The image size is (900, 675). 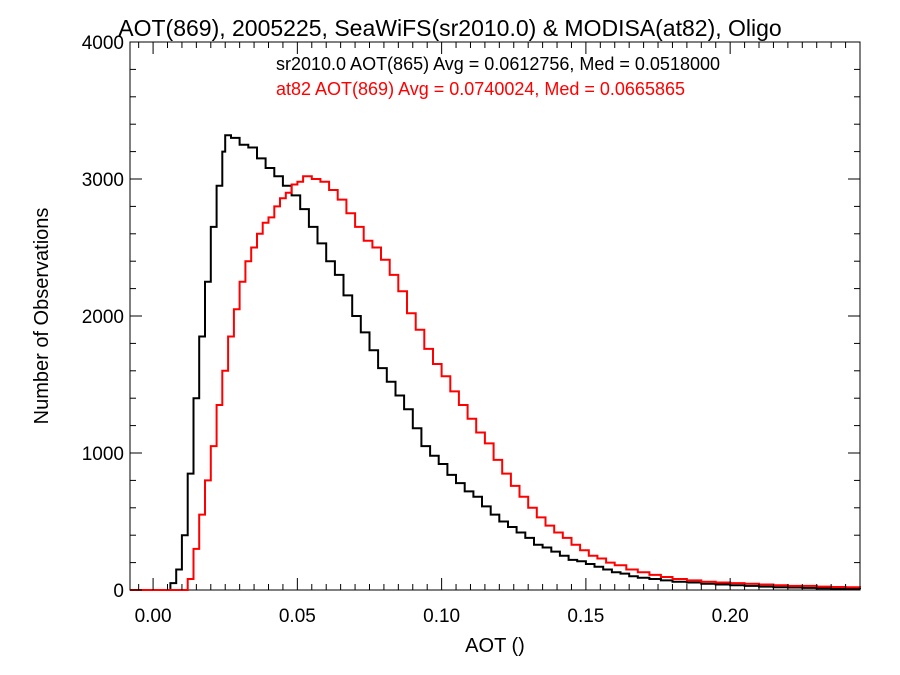 I want to click on x-tick-label: 0.20, so click(x=730, y=616).